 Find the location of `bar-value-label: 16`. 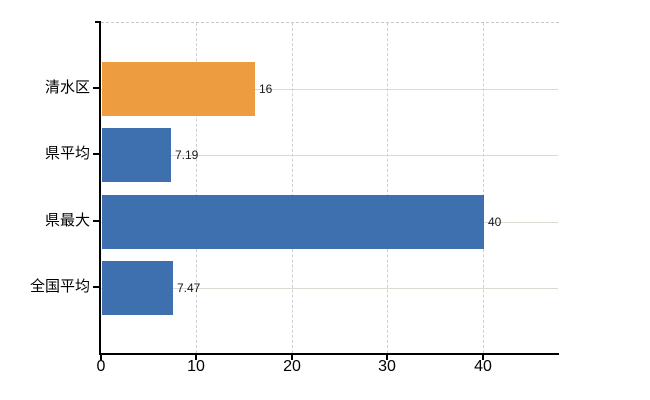

bar-value-label: 16 is located at coordinates (266, 89).